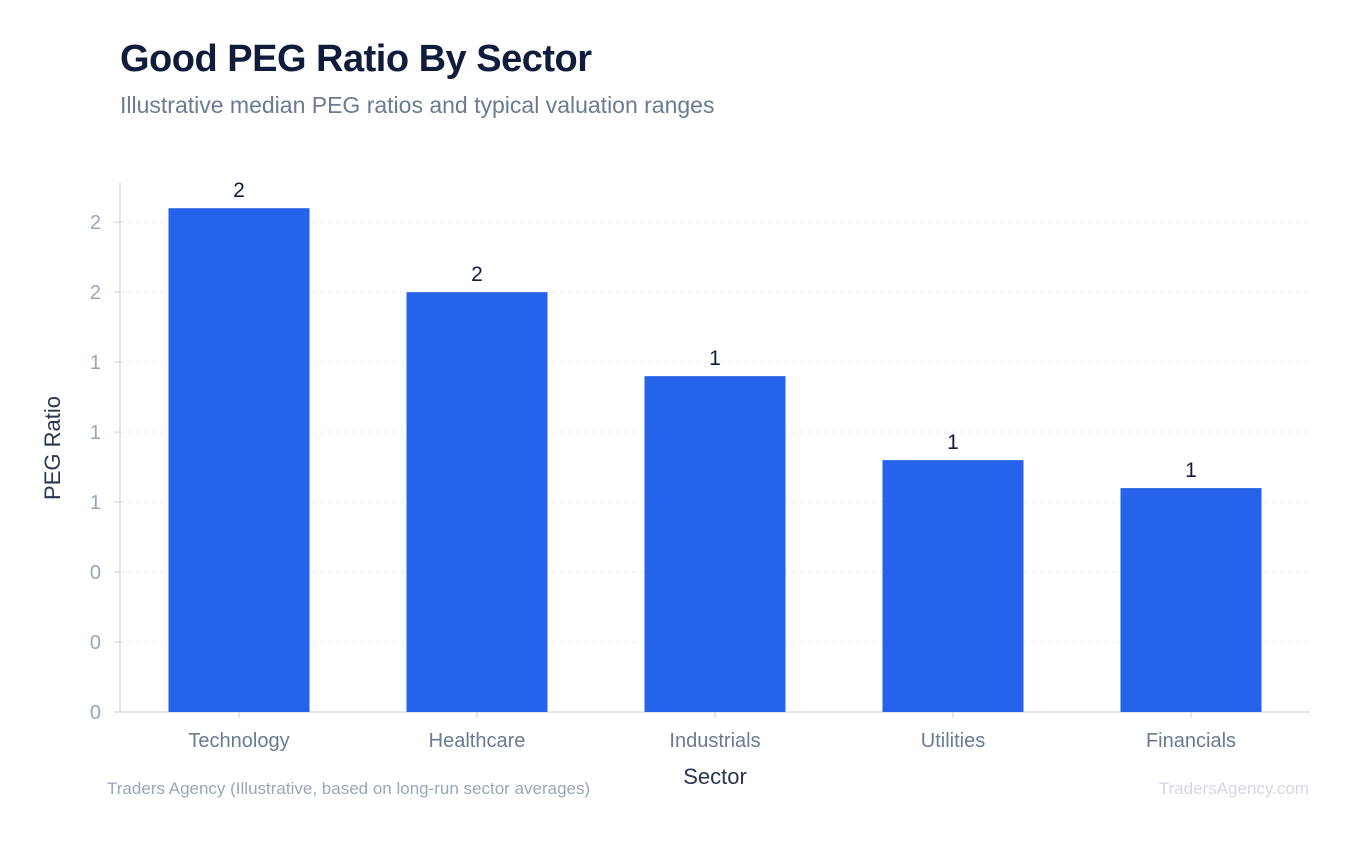  I want to click on x-tick-label: Technology, so click(238, 741).